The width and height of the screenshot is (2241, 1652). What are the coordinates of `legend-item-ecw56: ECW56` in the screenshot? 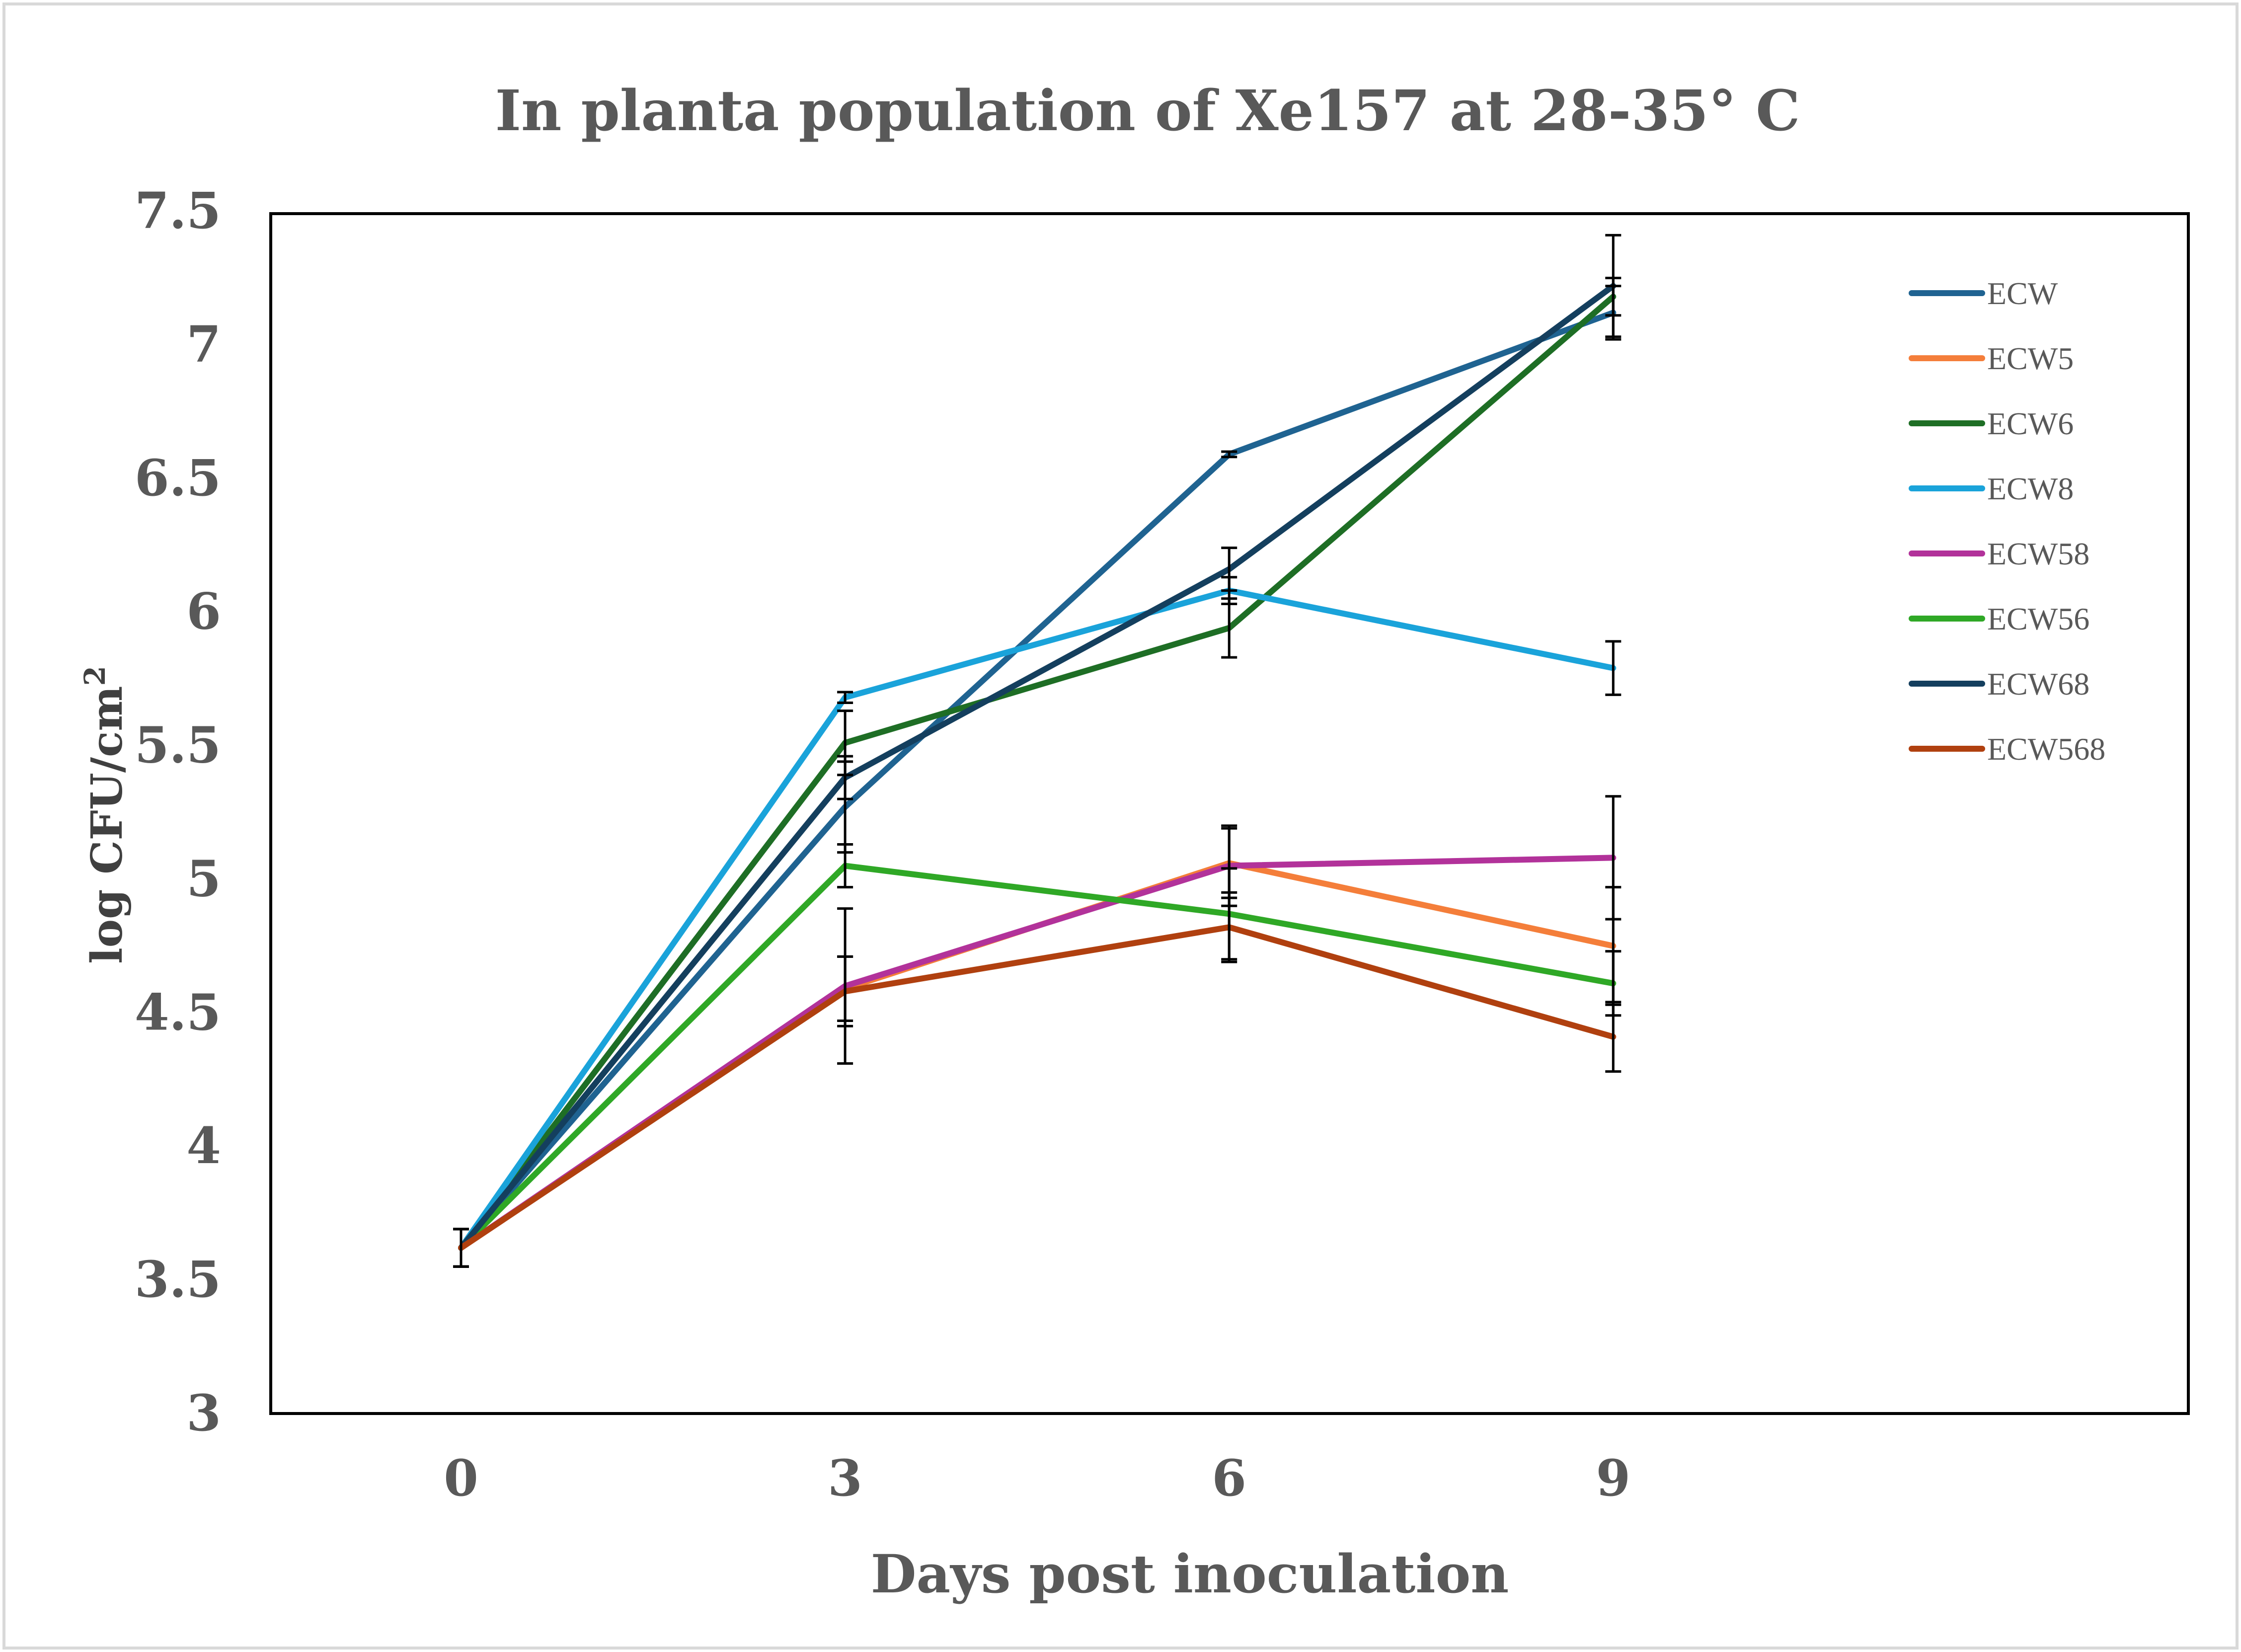 It's located at (1999, 619).